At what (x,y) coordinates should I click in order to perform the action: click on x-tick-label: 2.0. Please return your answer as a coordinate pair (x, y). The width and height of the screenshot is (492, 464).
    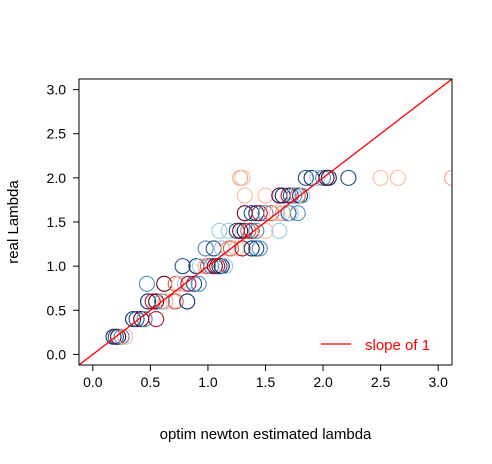
    Looking at the image, I should click on (323, 382).